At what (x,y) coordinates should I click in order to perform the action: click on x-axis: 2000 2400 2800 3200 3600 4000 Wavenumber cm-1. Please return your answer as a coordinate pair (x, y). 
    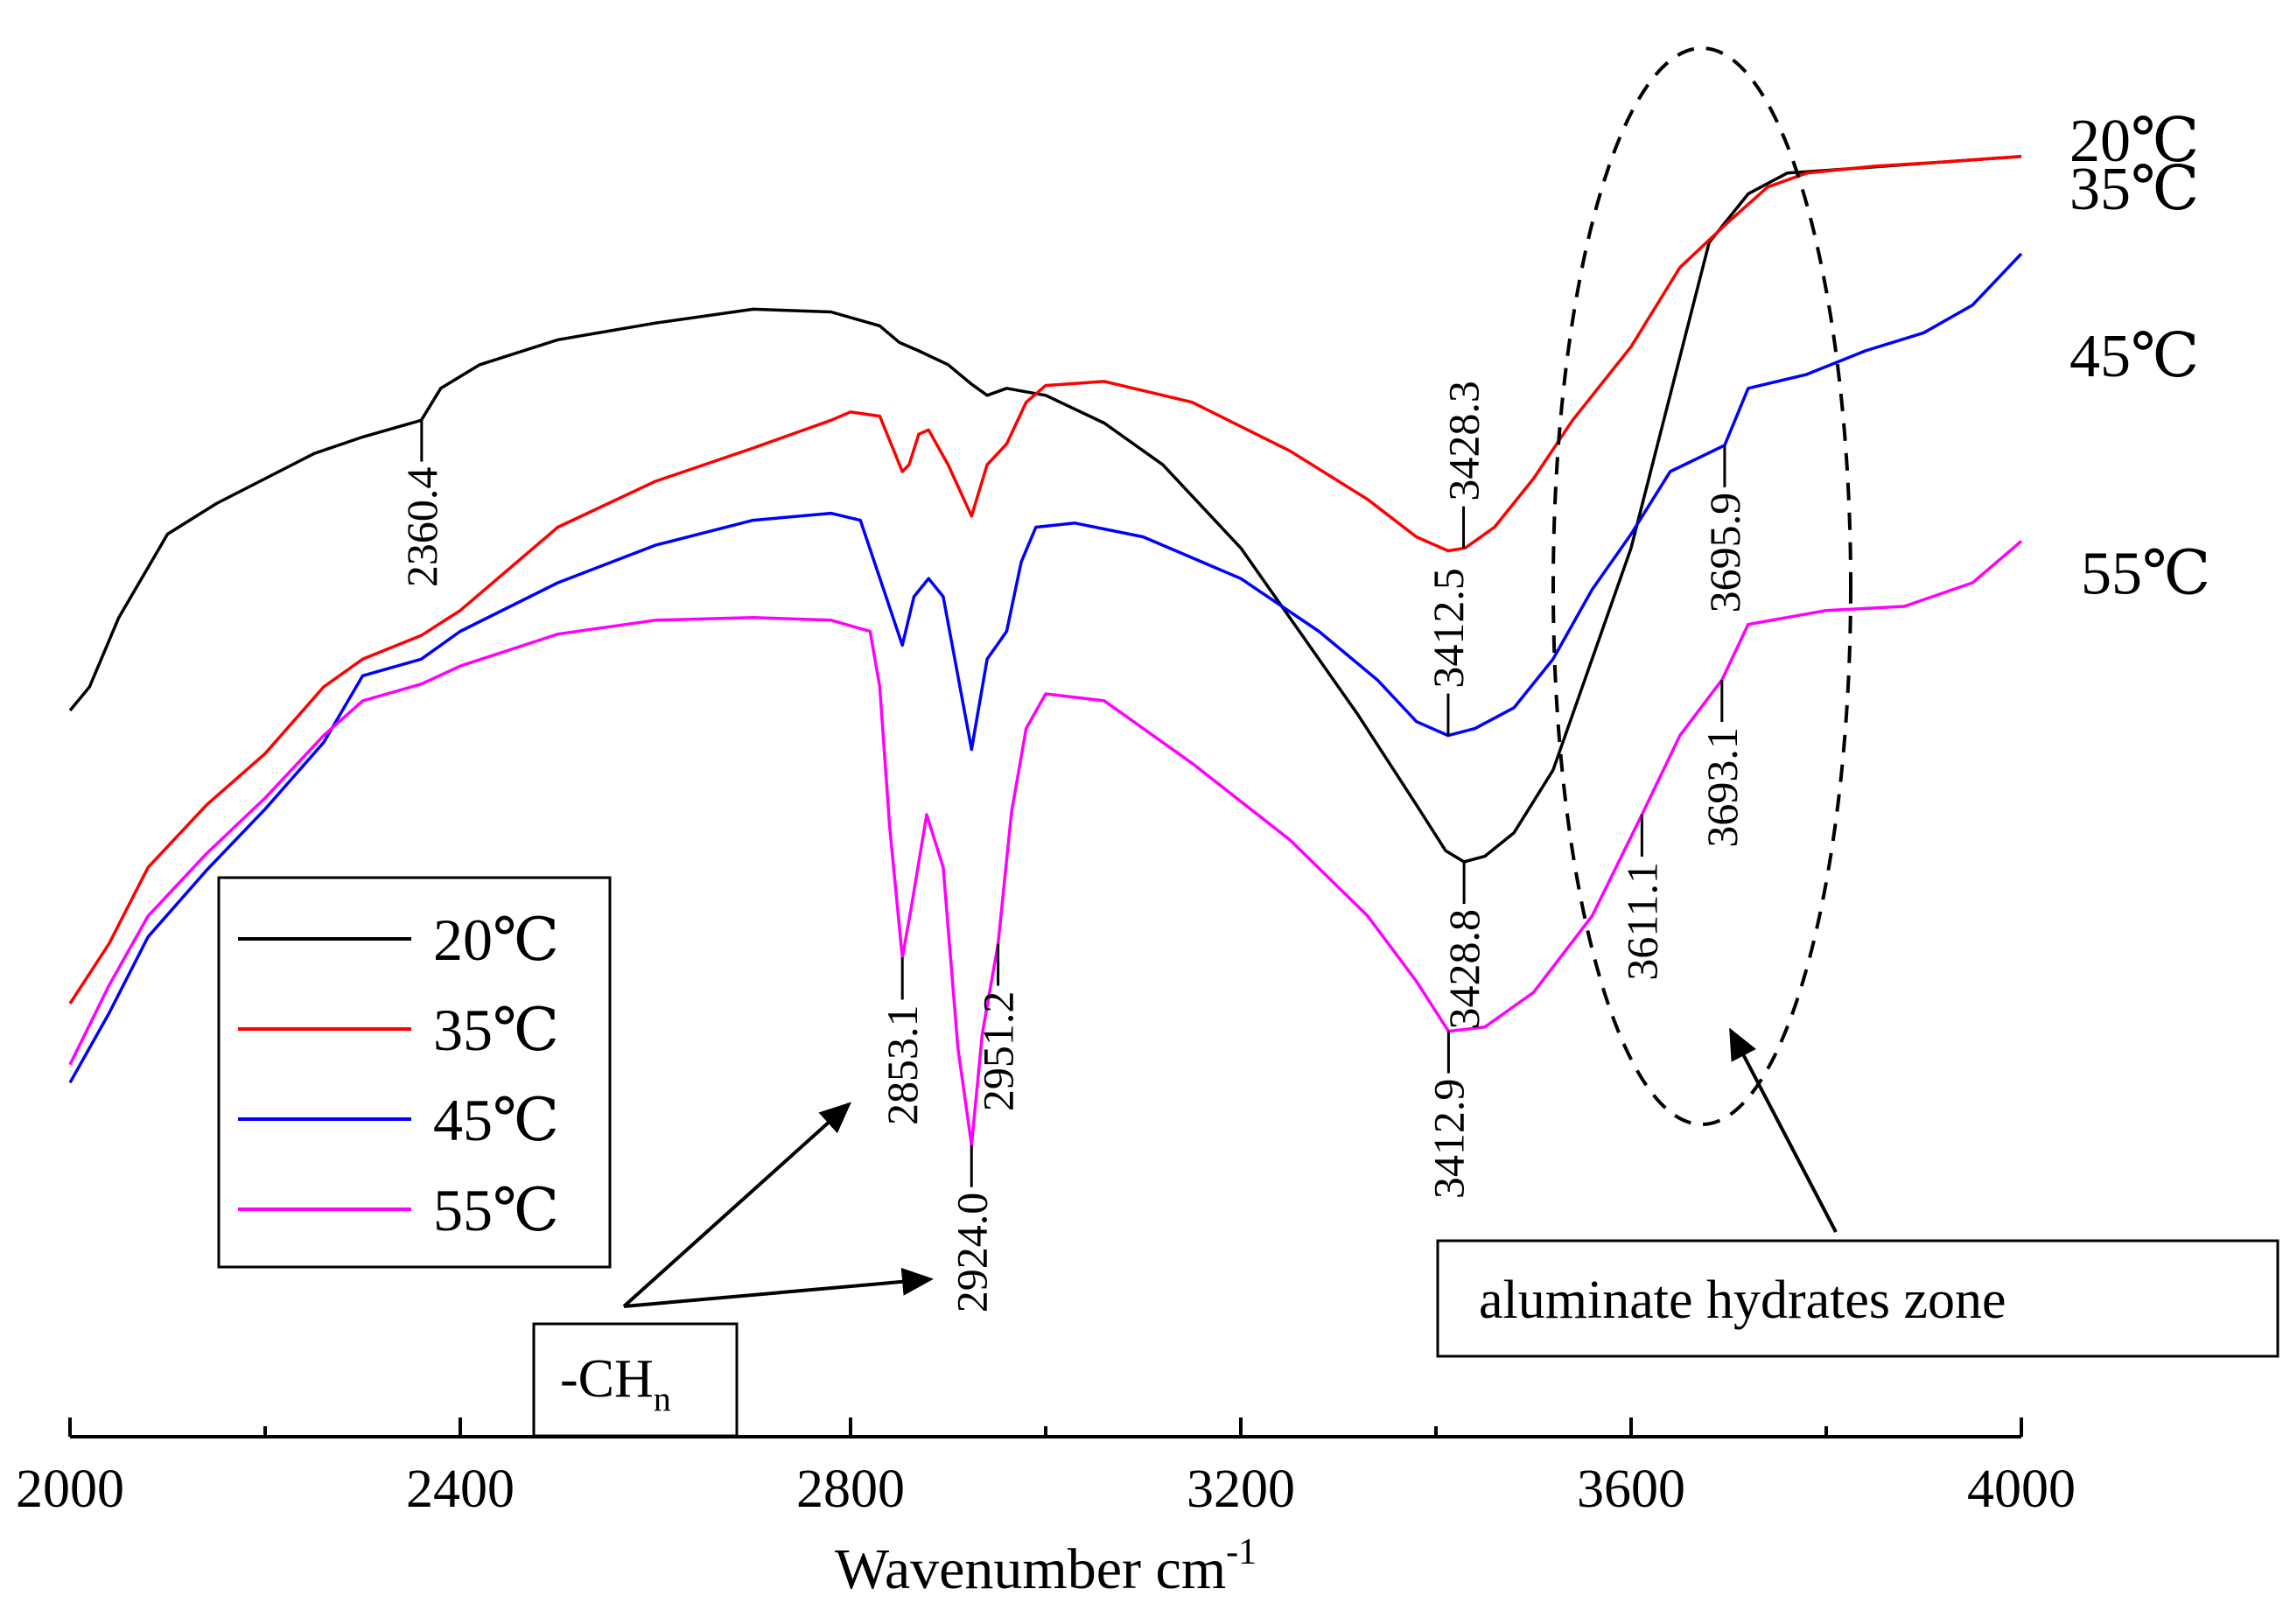
    Looking at the image, I should click on (1046, 1509).